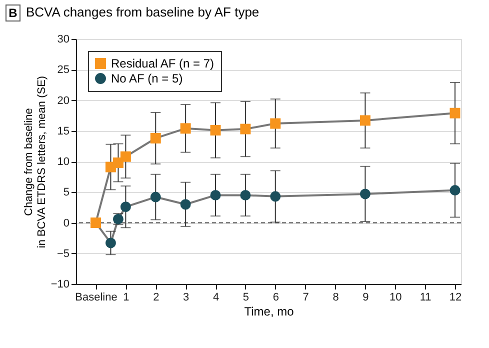  I want to click on x-tick-label: 4, so click(216, 298).